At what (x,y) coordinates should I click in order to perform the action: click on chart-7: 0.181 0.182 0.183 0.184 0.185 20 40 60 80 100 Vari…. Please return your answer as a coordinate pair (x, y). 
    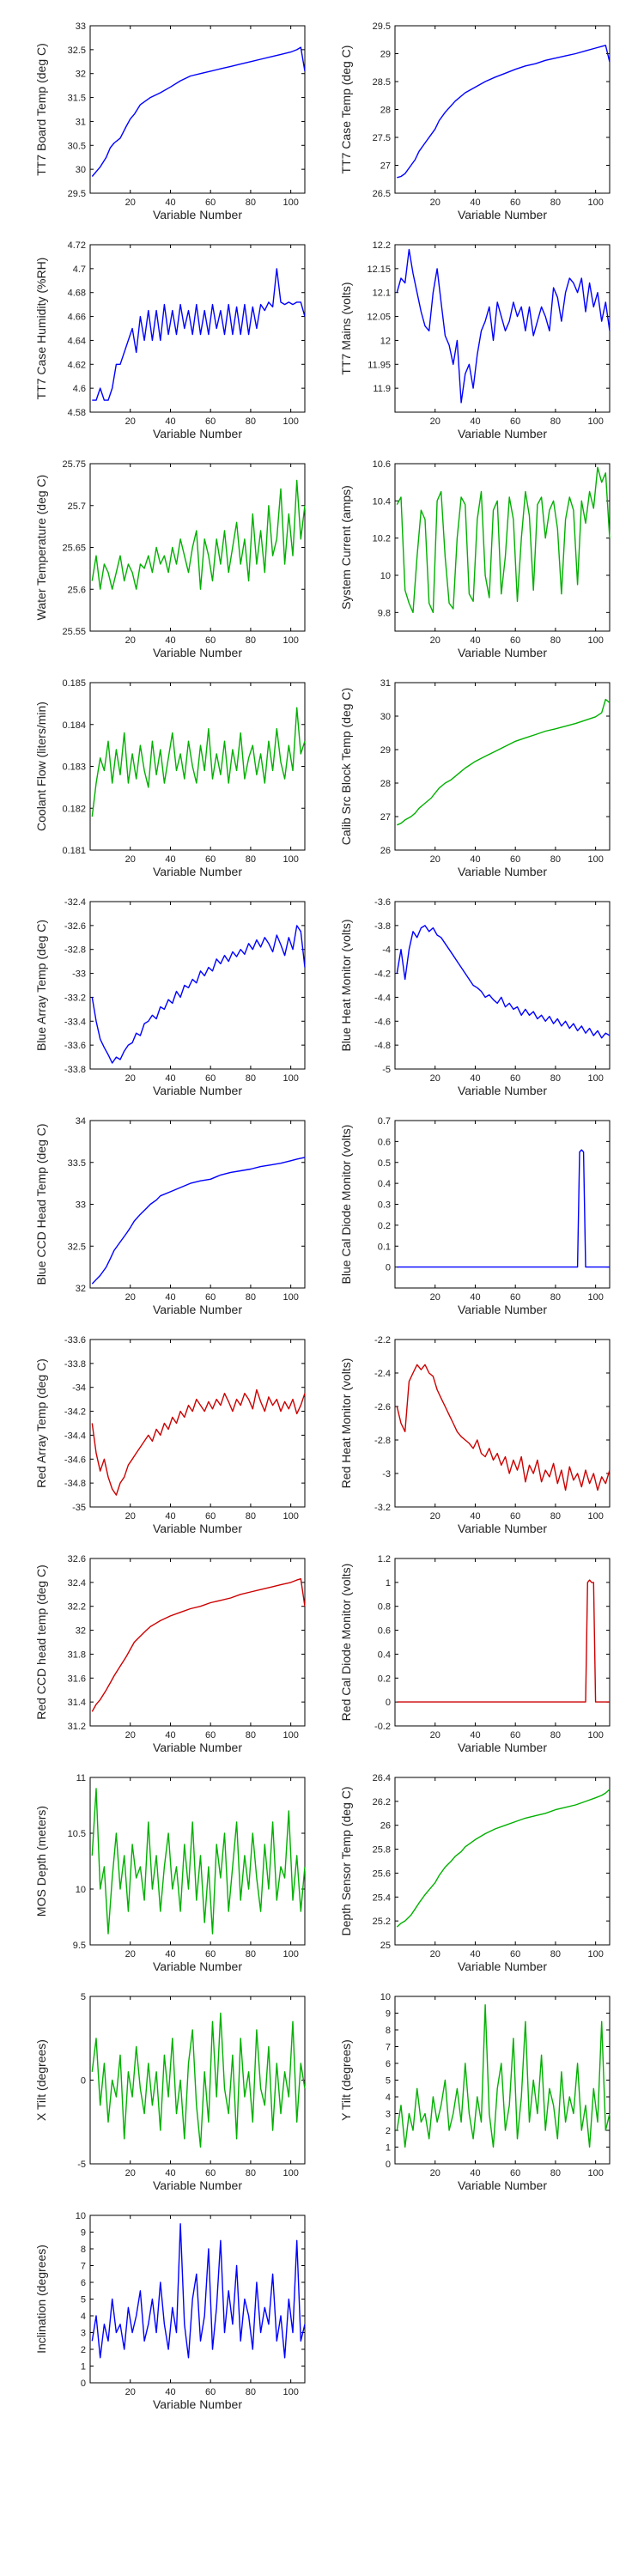
    Looking at the image, I should click on (170, 778).